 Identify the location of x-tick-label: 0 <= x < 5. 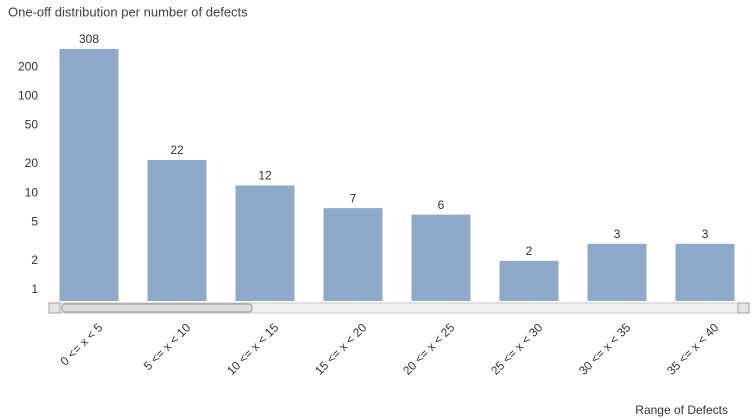
(81, 344).